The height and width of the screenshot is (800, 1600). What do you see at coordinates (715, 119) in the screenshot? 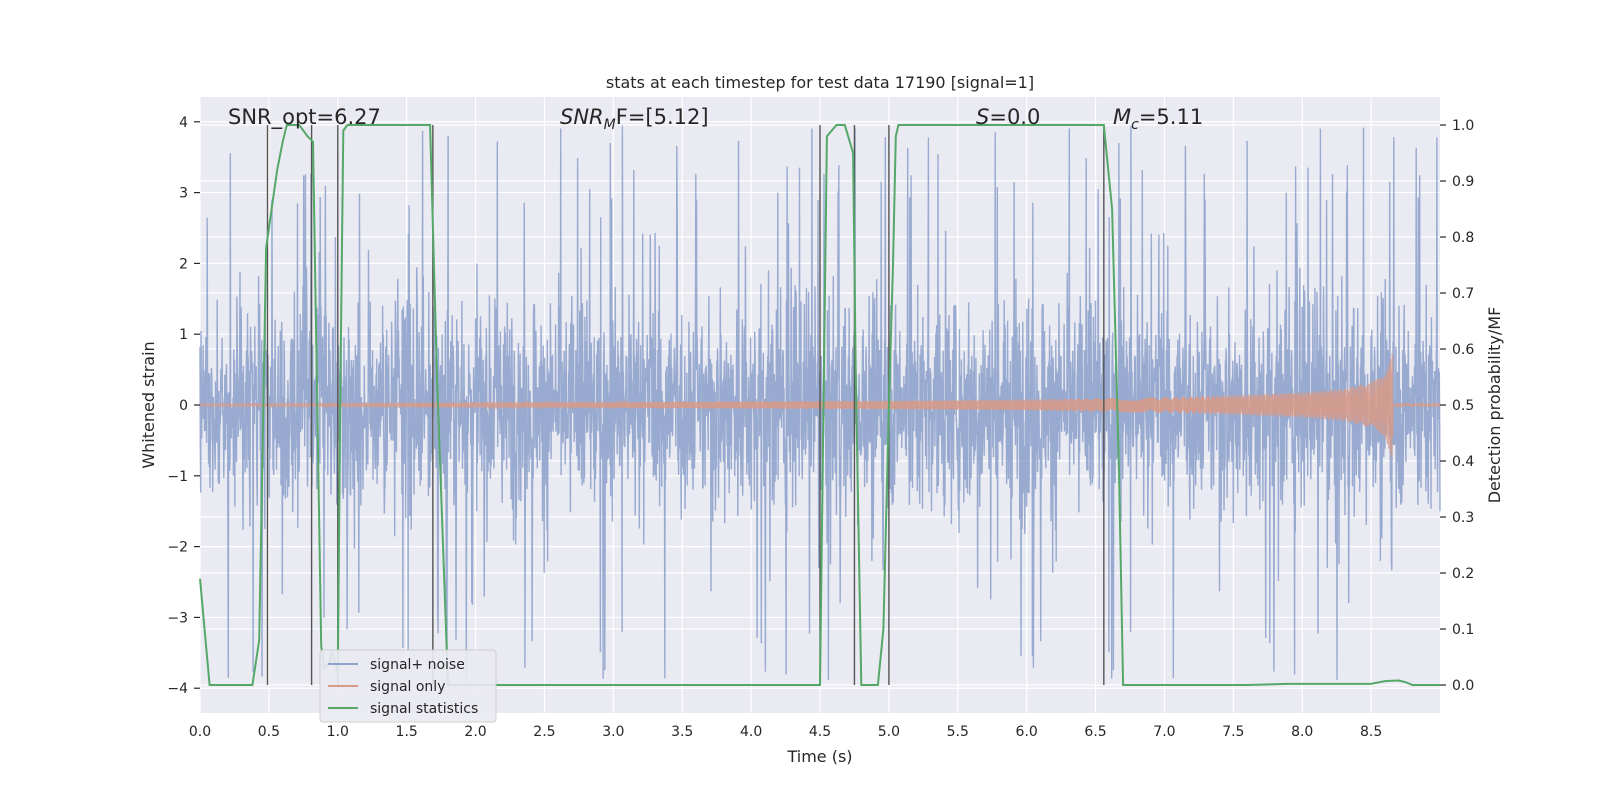
I see `annotations: SNR_opt=6.27 SNRMF=[5.12] S=0.0 Mc=5.11` at bounding box center [715, 119].